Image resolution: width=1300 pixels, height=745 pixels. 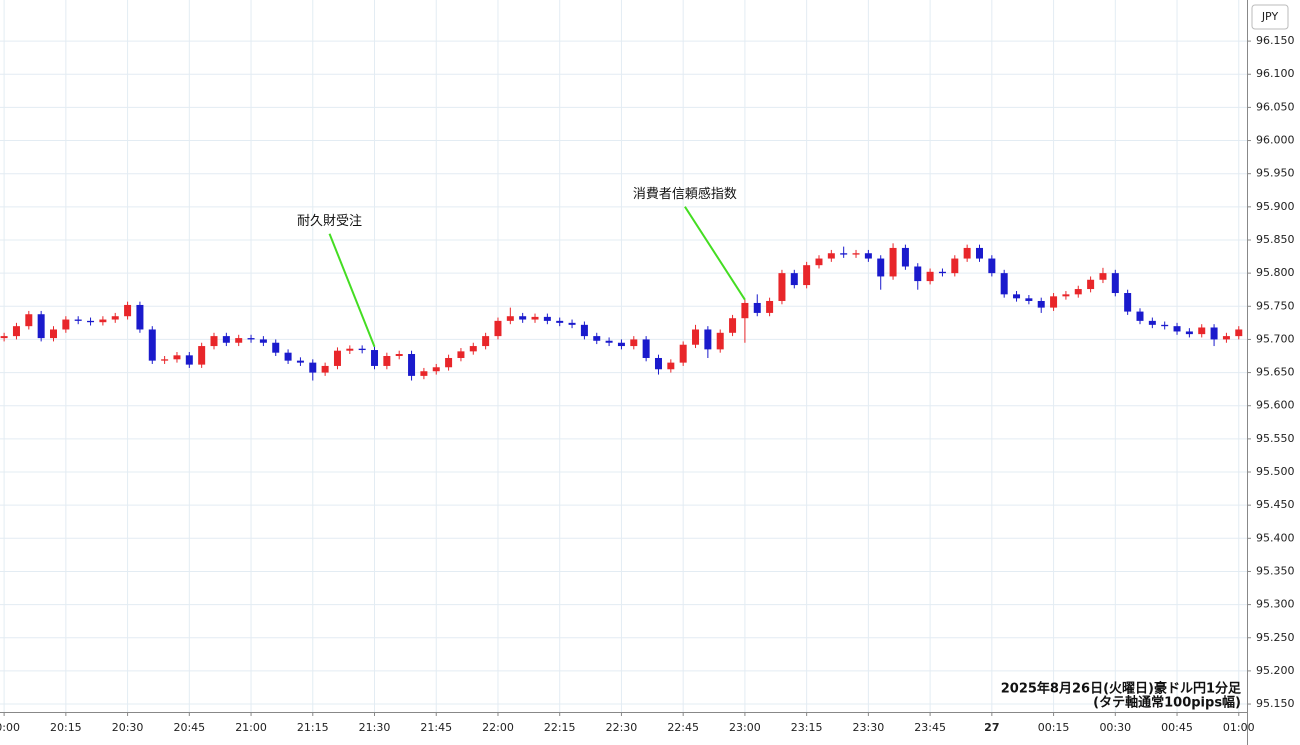 What do you see at coordinates (313, 727) in the screenshot?
I see `x-tick-label: 21:15` at bounding box center [313, 727].